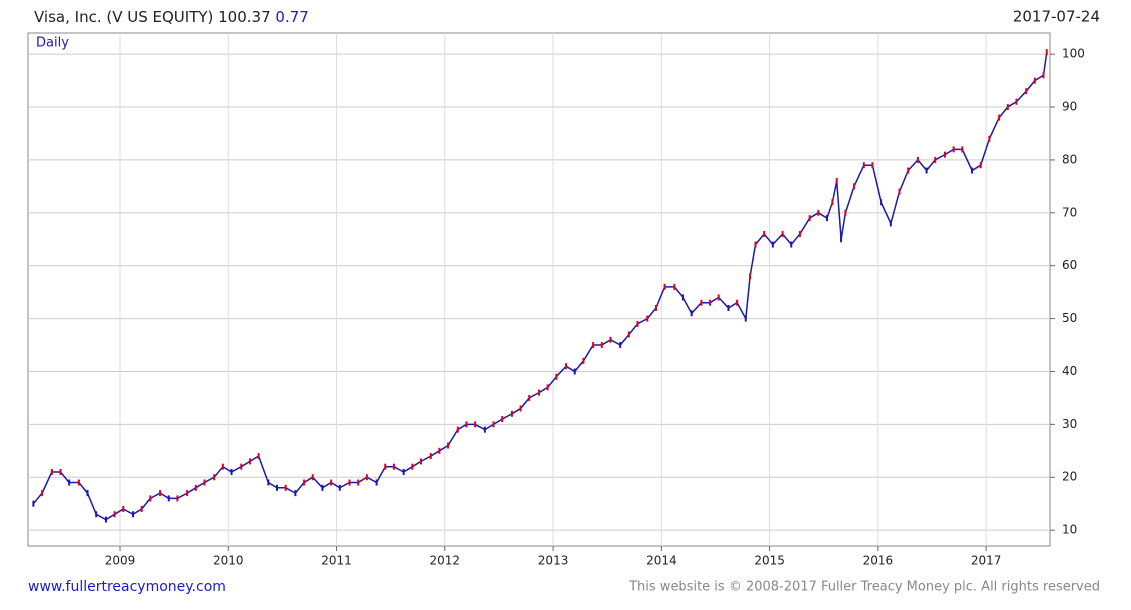  I want to click on y-tick-label: 50, so click(1069, 318).